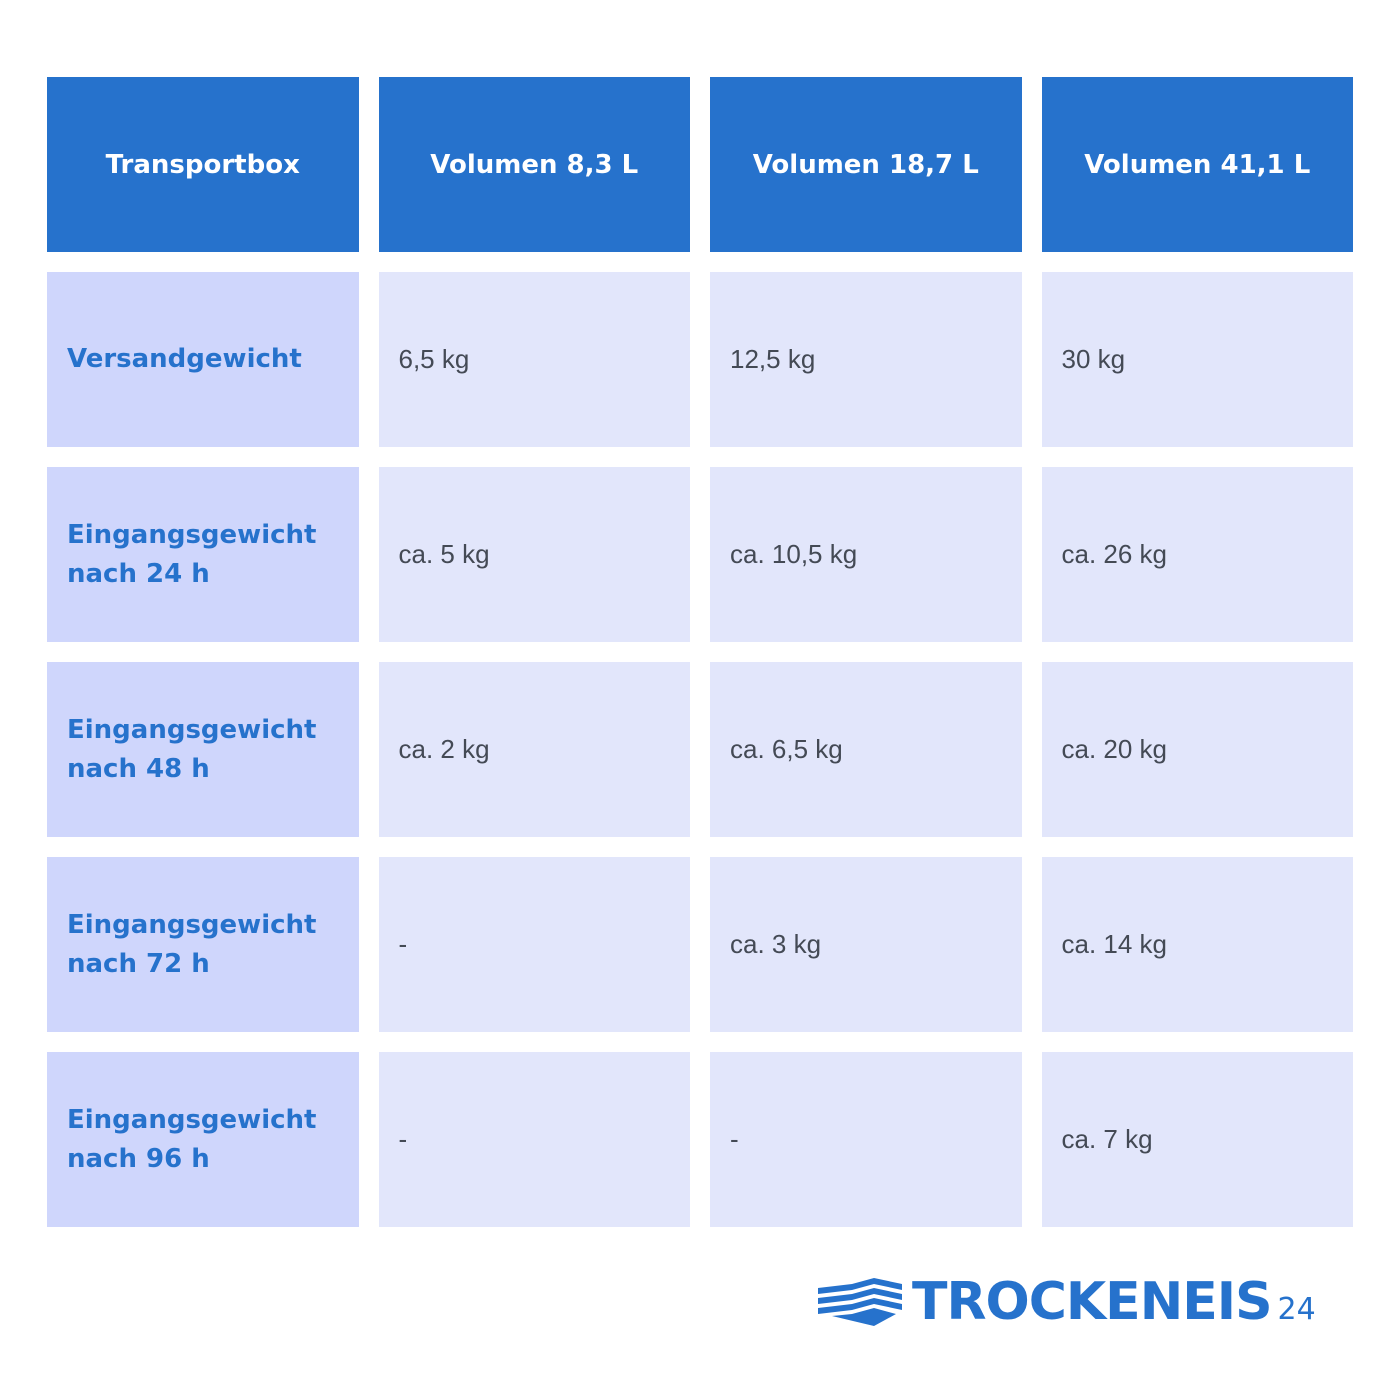 The image size is (1400, 1400). What do you see at coordinates (1197, 359) in the screenshot?
I see `value-cell: 30 kg` at bounding box center [1197, 359].